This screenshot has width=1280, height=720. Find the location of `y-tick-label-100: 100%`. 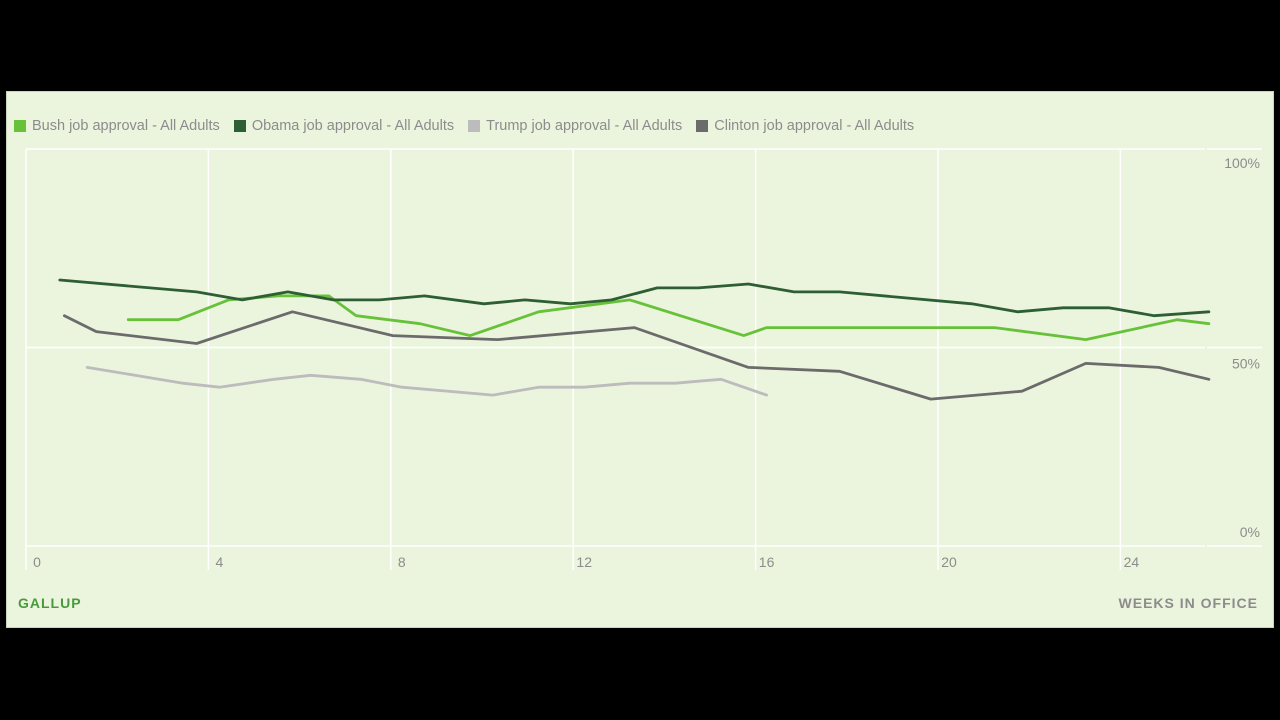

y-tick-label-100: 100% is located at coordinates (1242, 163).